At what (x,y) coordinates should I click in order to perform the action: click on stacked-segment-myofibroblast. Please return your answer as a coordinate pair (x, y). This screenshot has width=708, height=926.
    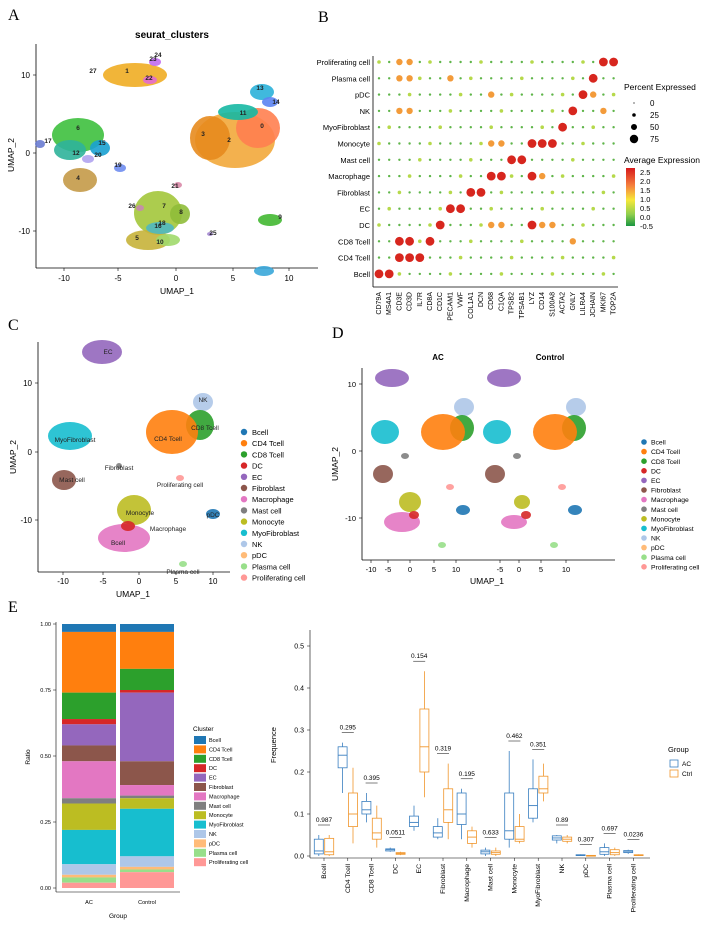
    Looking at the image, I should click on (147, 832).